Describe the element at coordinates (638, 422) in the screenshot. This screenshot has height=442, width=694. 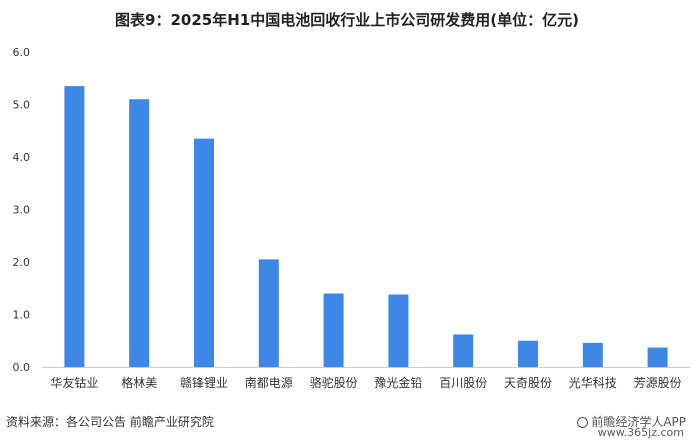
I see `brand-text: 前瞻经济学人APP` at that location.